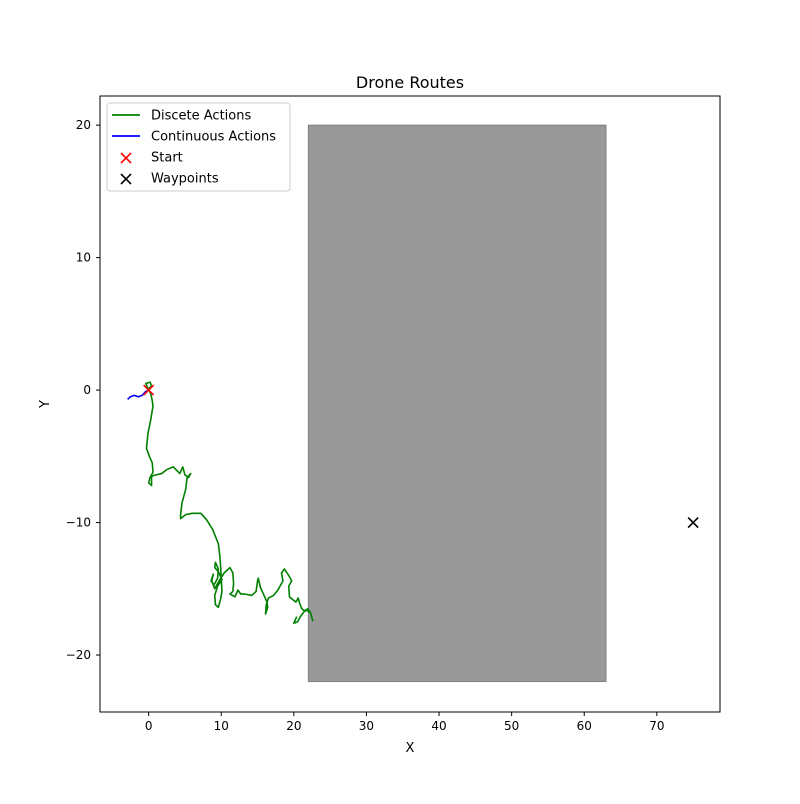  I want to click on y-tick-label: −10, so click(78, 523).